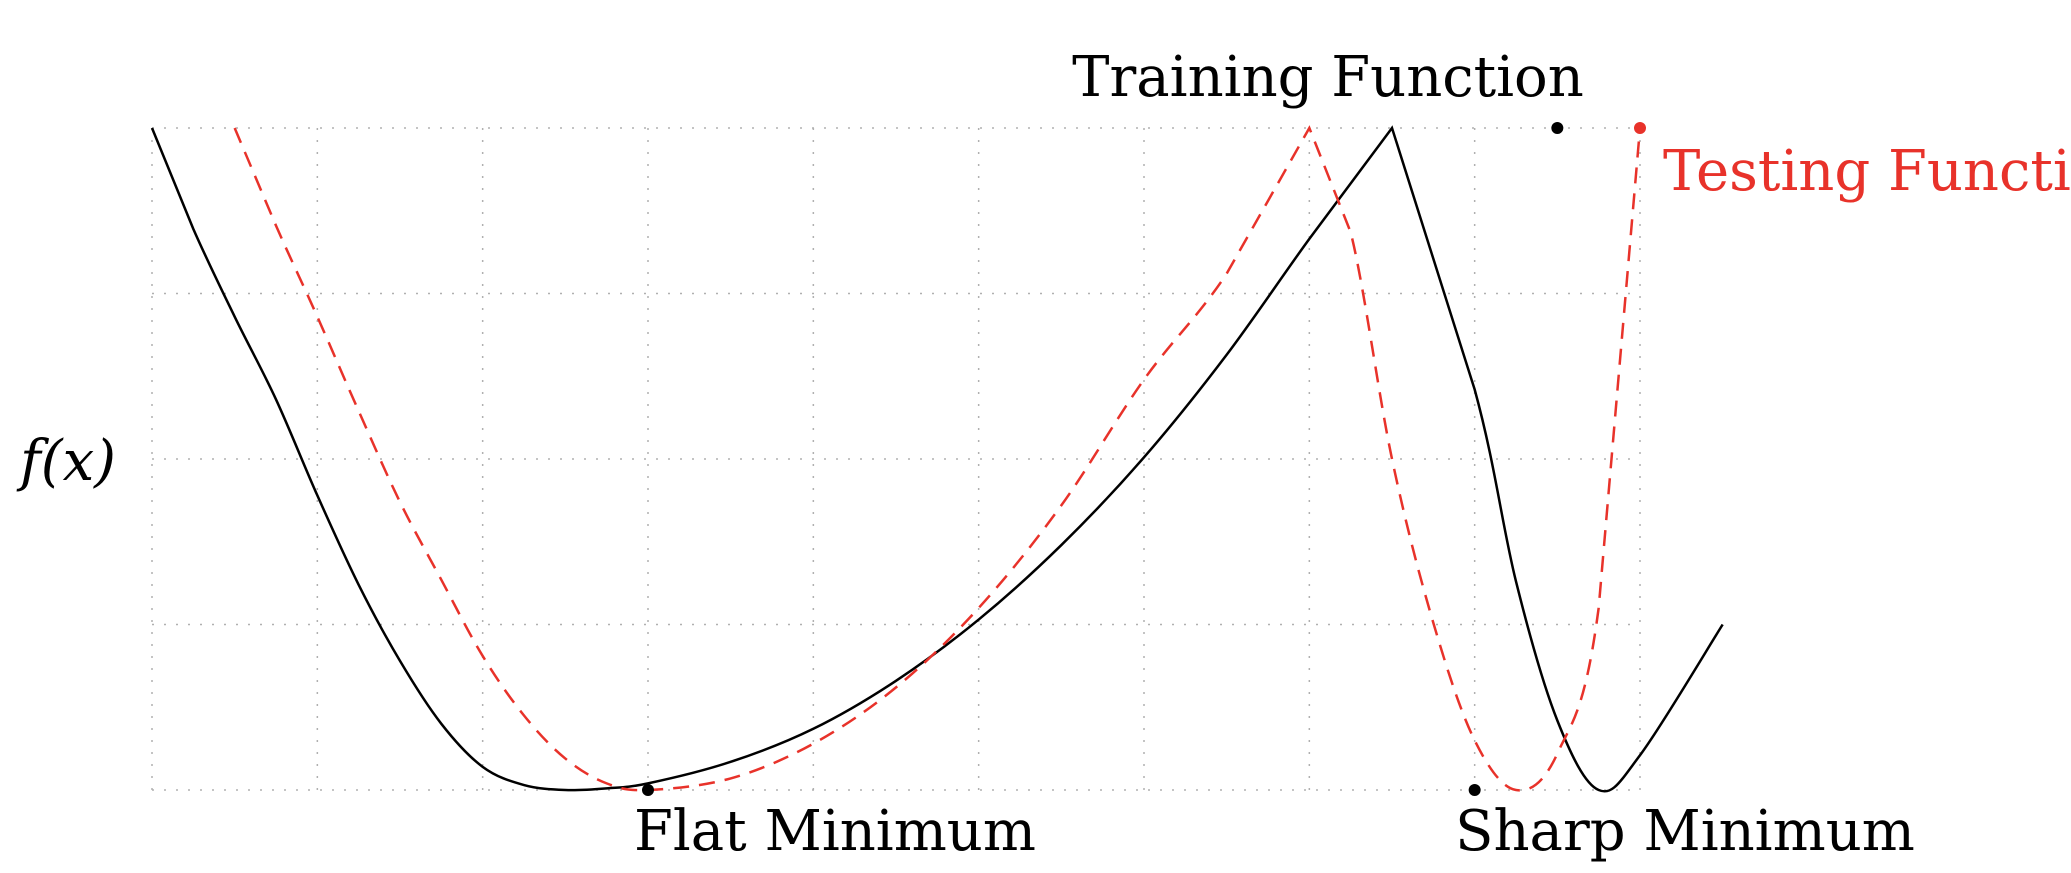 This screenshot has height=873, width=2071. Describe the element at coordinates (1328, 77) in the screenshot. I see `training-function-label: Training Function` at that location.